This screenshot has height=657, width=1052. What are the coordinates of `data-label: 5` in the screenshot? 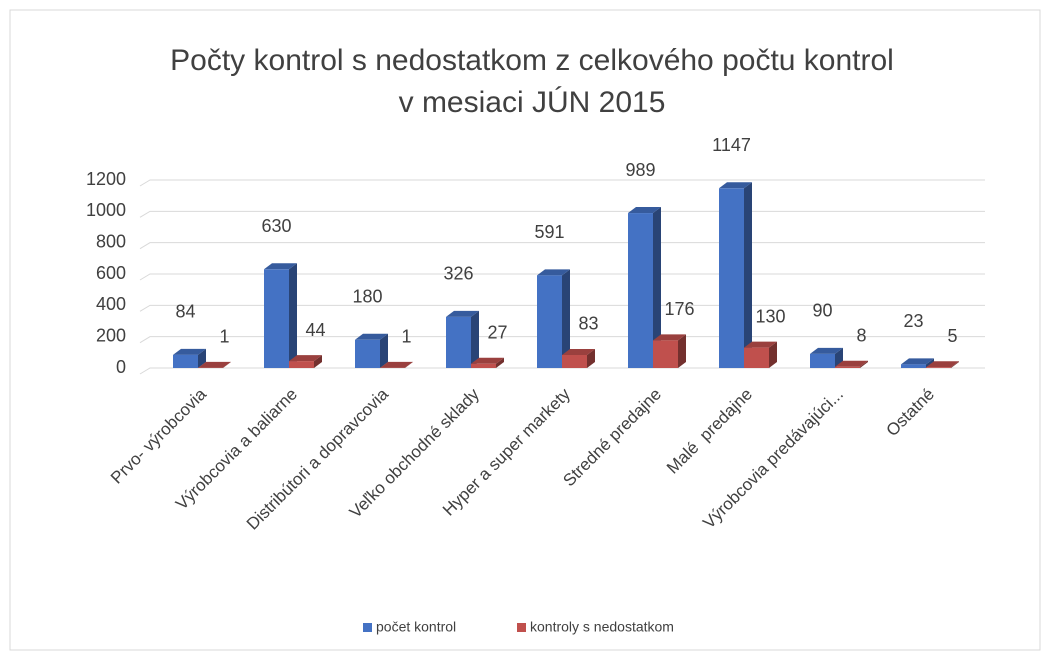 It's located at (952, 336).